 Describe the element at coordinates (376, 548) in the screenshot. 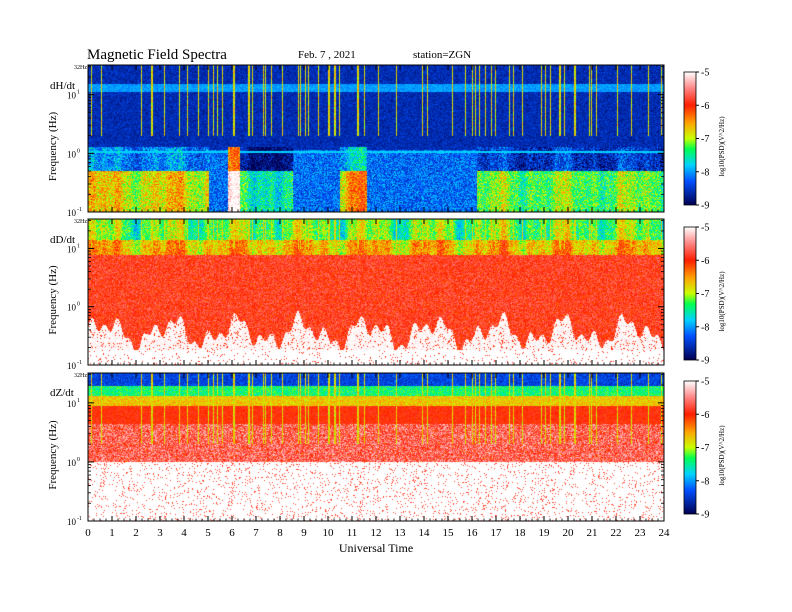

I see `x-axis-label: Universal Time` at that location.